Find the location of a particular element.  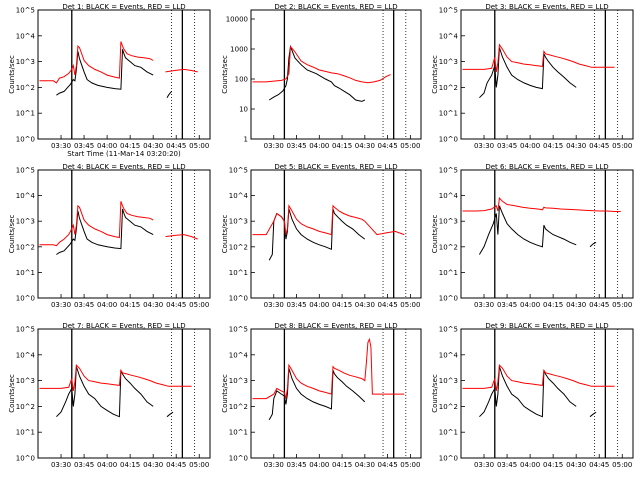

chart-title: Det 9: BLACK = Events, RED = LLD is located at coordinates (546, 326).